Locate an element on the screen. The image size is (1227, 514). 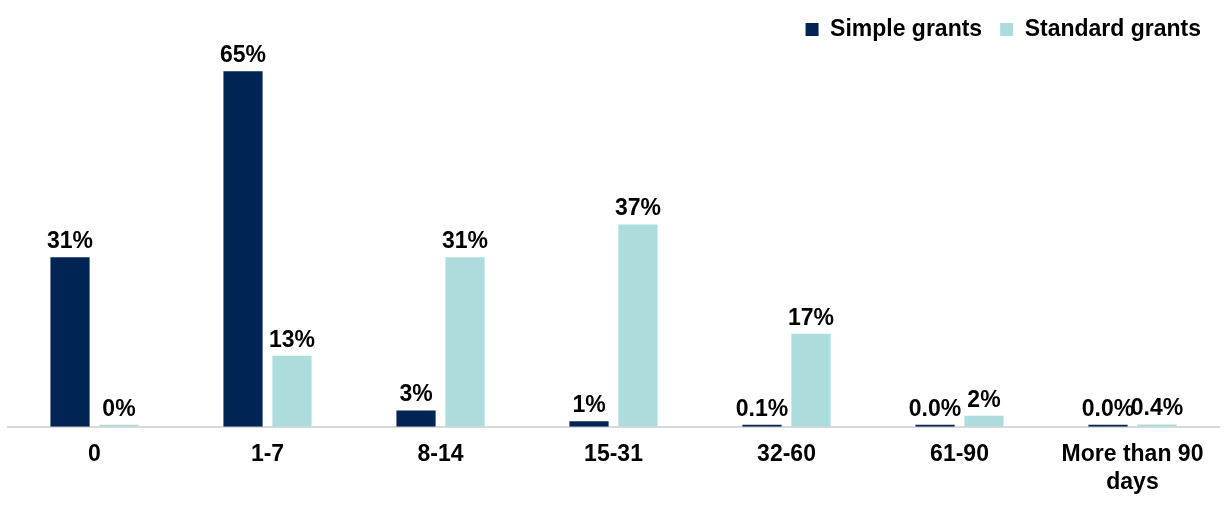
data-label: 17% is located at coordinates (810, 316).